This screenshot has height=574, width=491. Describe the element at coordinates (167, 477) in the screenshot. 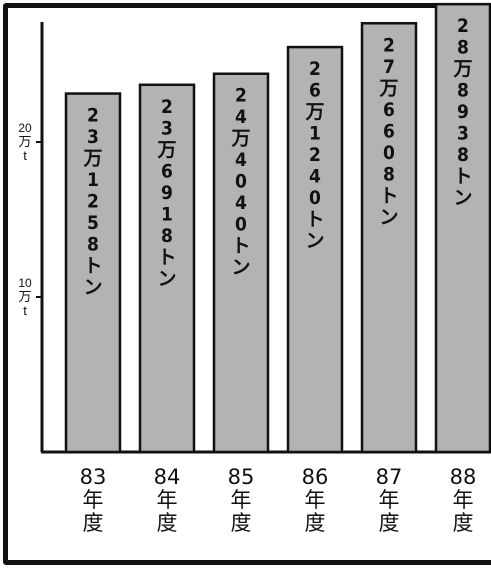

I see `x-tick-label-line: 84` at that location.